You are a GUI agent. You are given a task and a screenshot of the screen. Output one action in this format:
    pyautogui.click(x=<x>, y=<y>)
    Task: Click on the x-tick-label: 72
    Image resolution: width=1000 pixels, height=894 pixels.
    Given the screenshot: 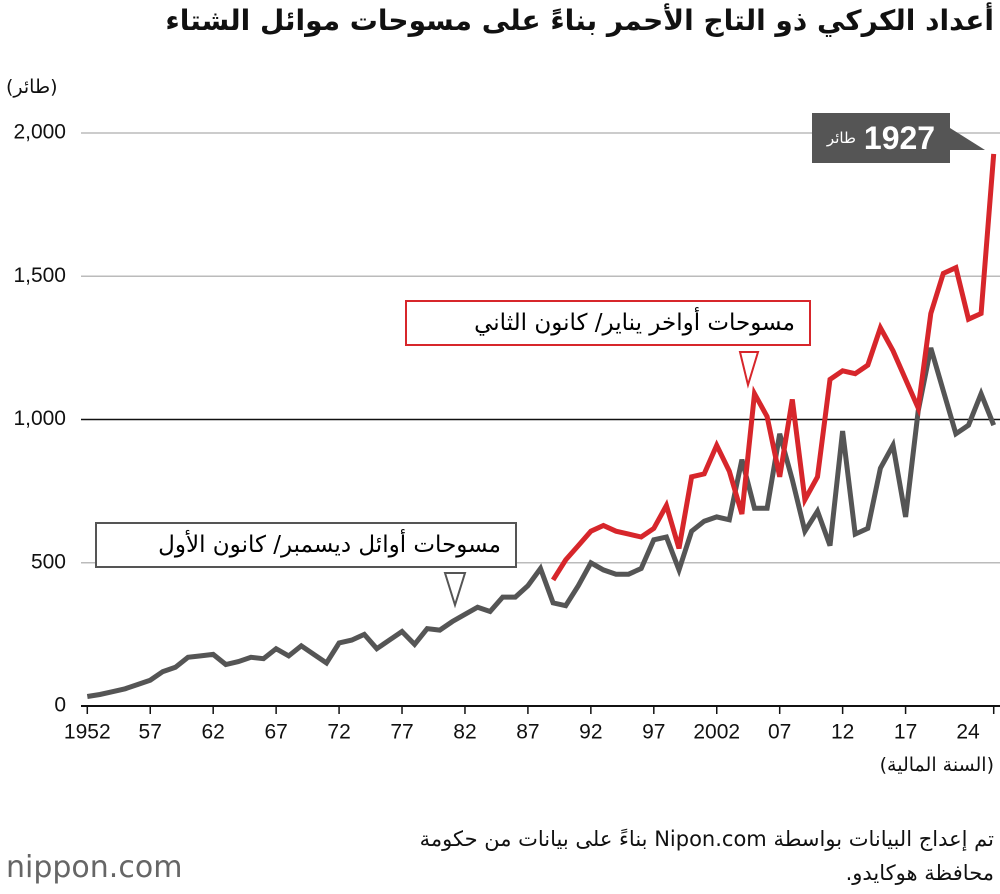 What is the action you would take?
    pyautogui.click(x=338, y=732)
    